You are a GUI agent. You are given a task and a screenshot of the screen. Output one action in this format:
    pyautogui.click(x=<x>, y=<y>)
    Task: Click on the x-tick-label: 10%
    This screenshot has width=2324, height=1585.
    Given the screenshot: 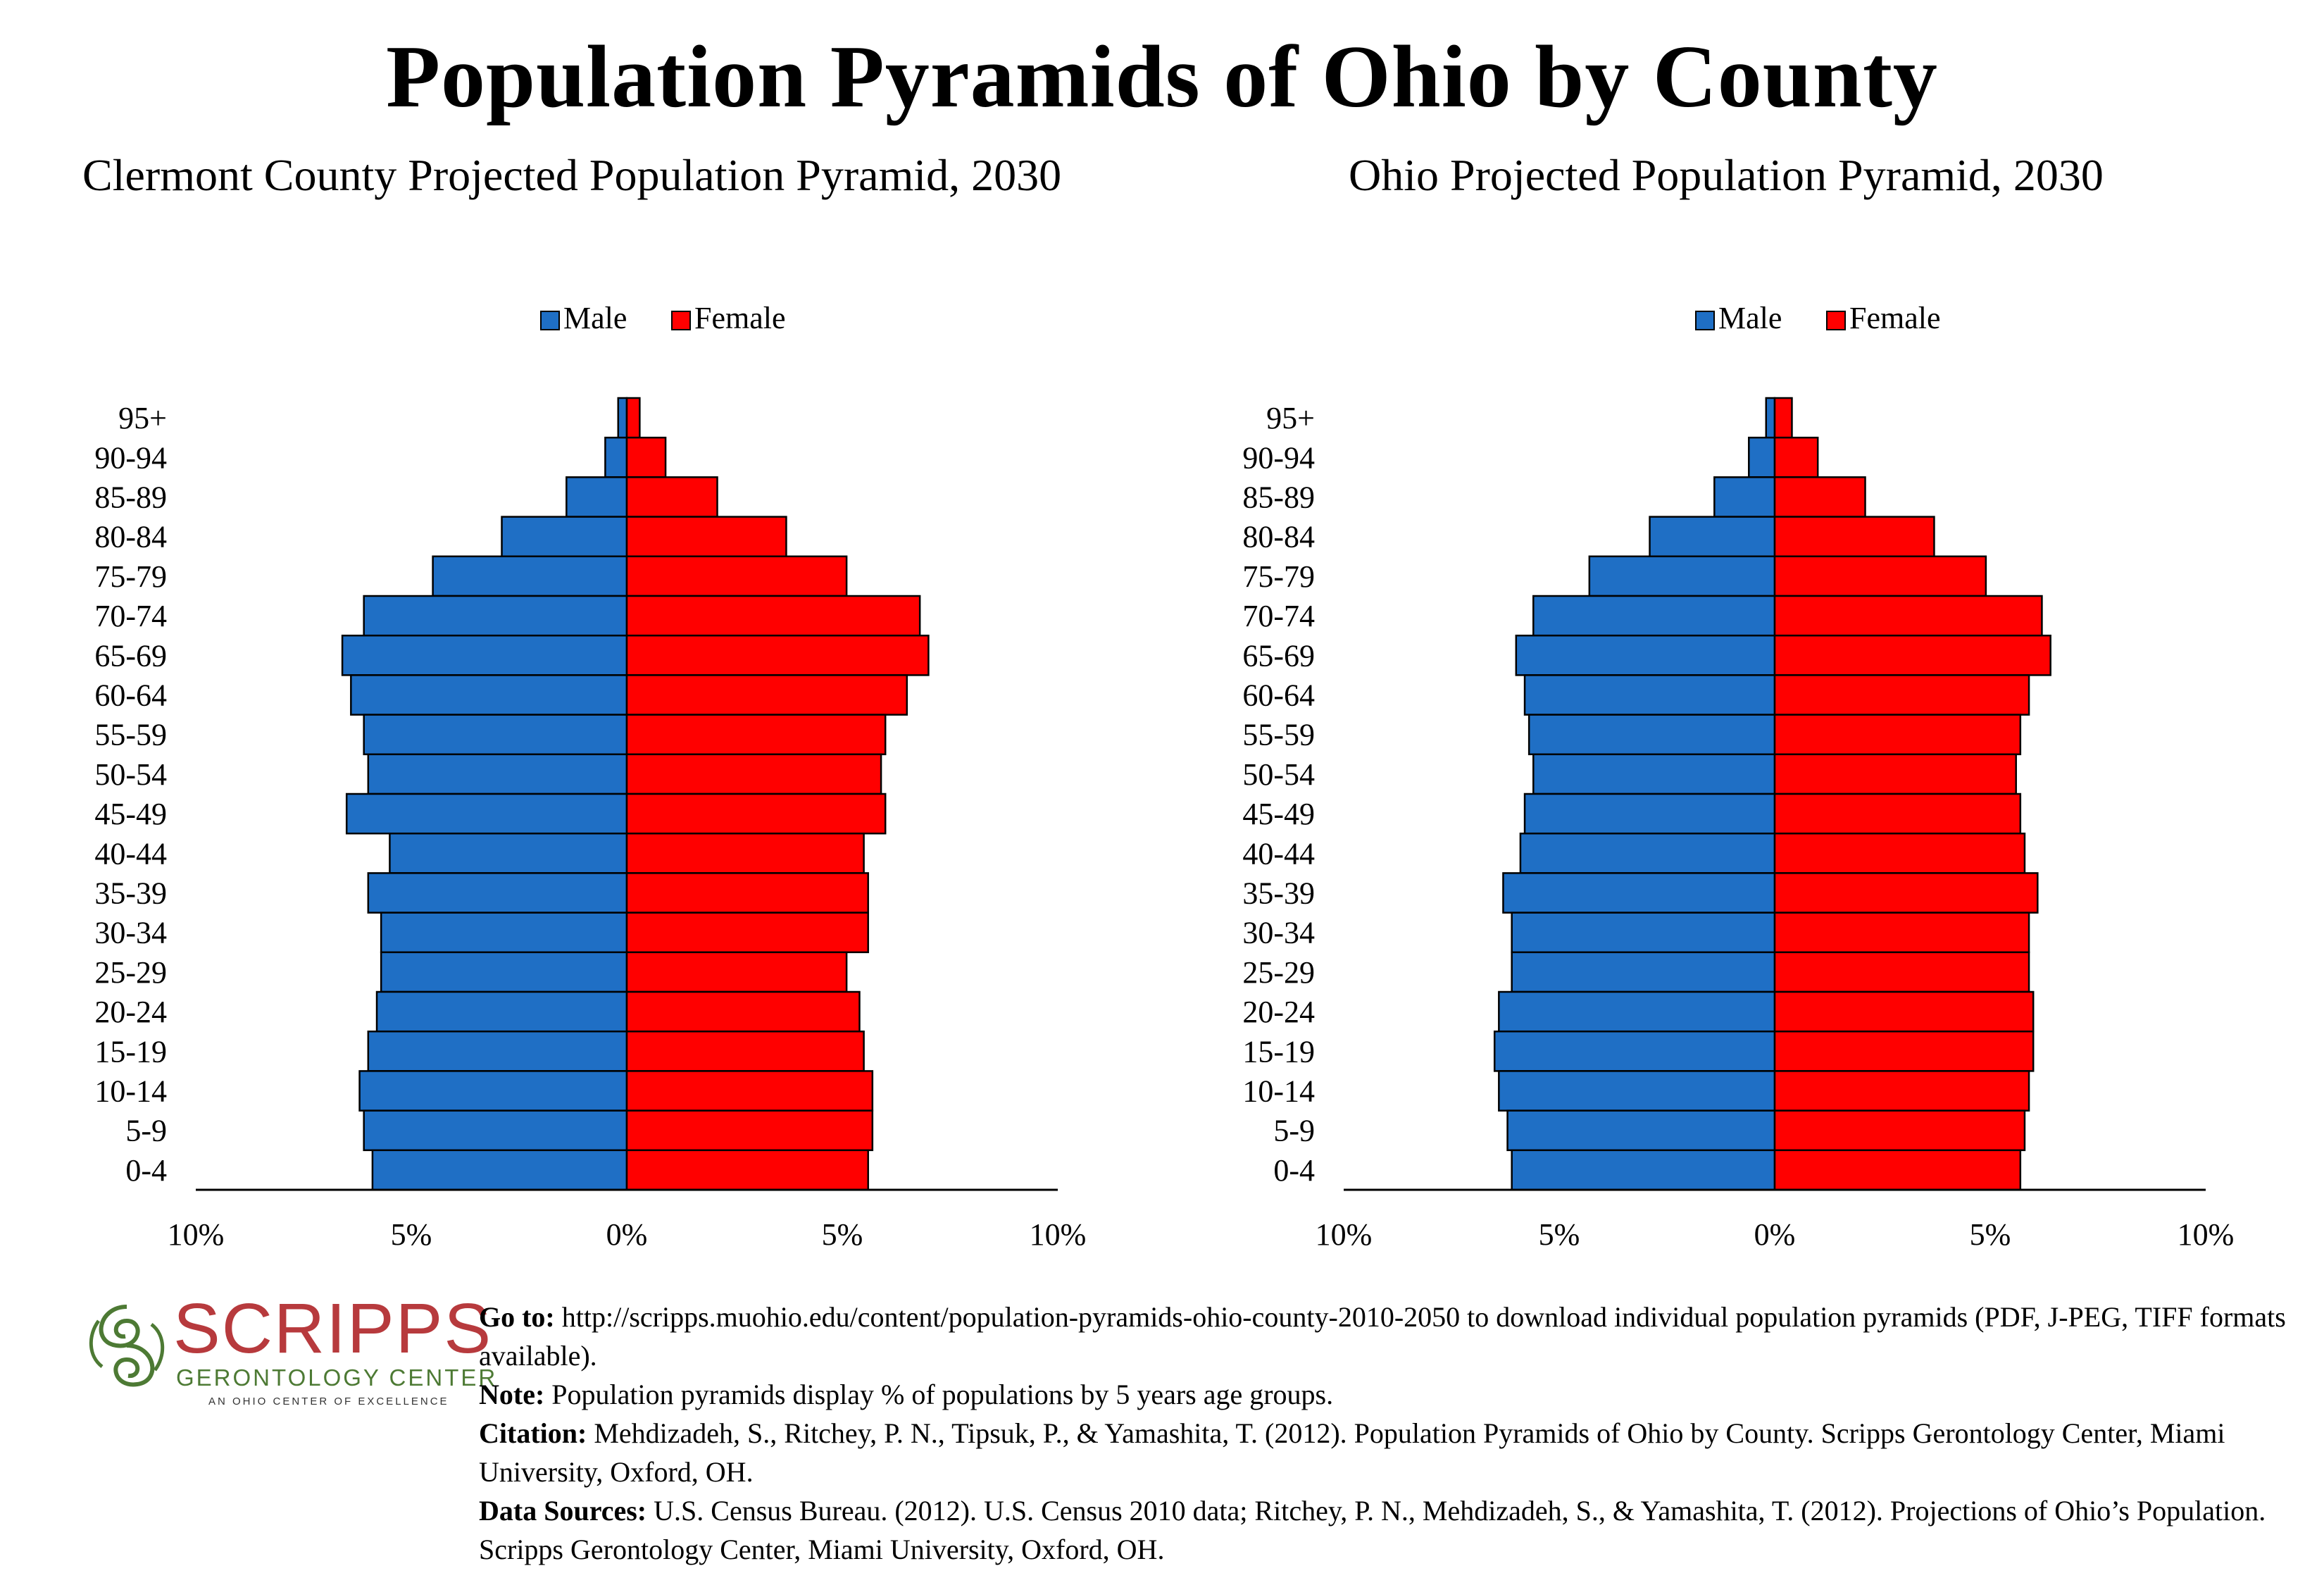 What is the action you would take?
    pyautogui.click(x=2206, y=1234)
    